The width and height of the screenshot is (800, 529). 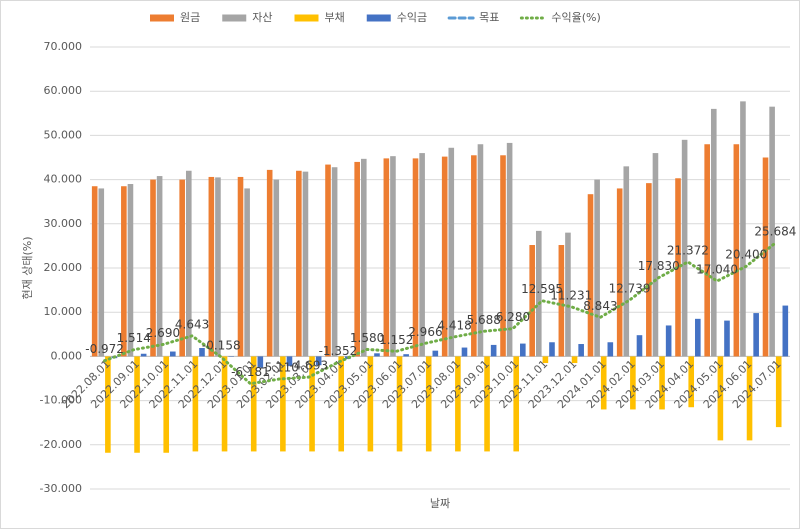 What do you see at coordinates (63, 267) in the screenshot?
I see `y-tick-label: 20.000` at bounding box center [63, 267].